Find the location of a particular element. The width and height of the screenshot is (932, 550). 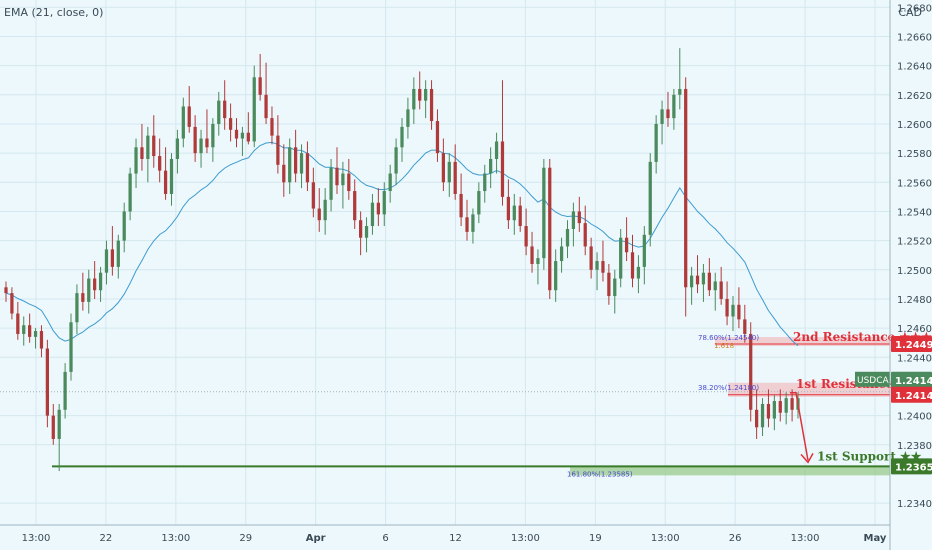

symbol-price-tag-bg is located at coordinates (911, 379).